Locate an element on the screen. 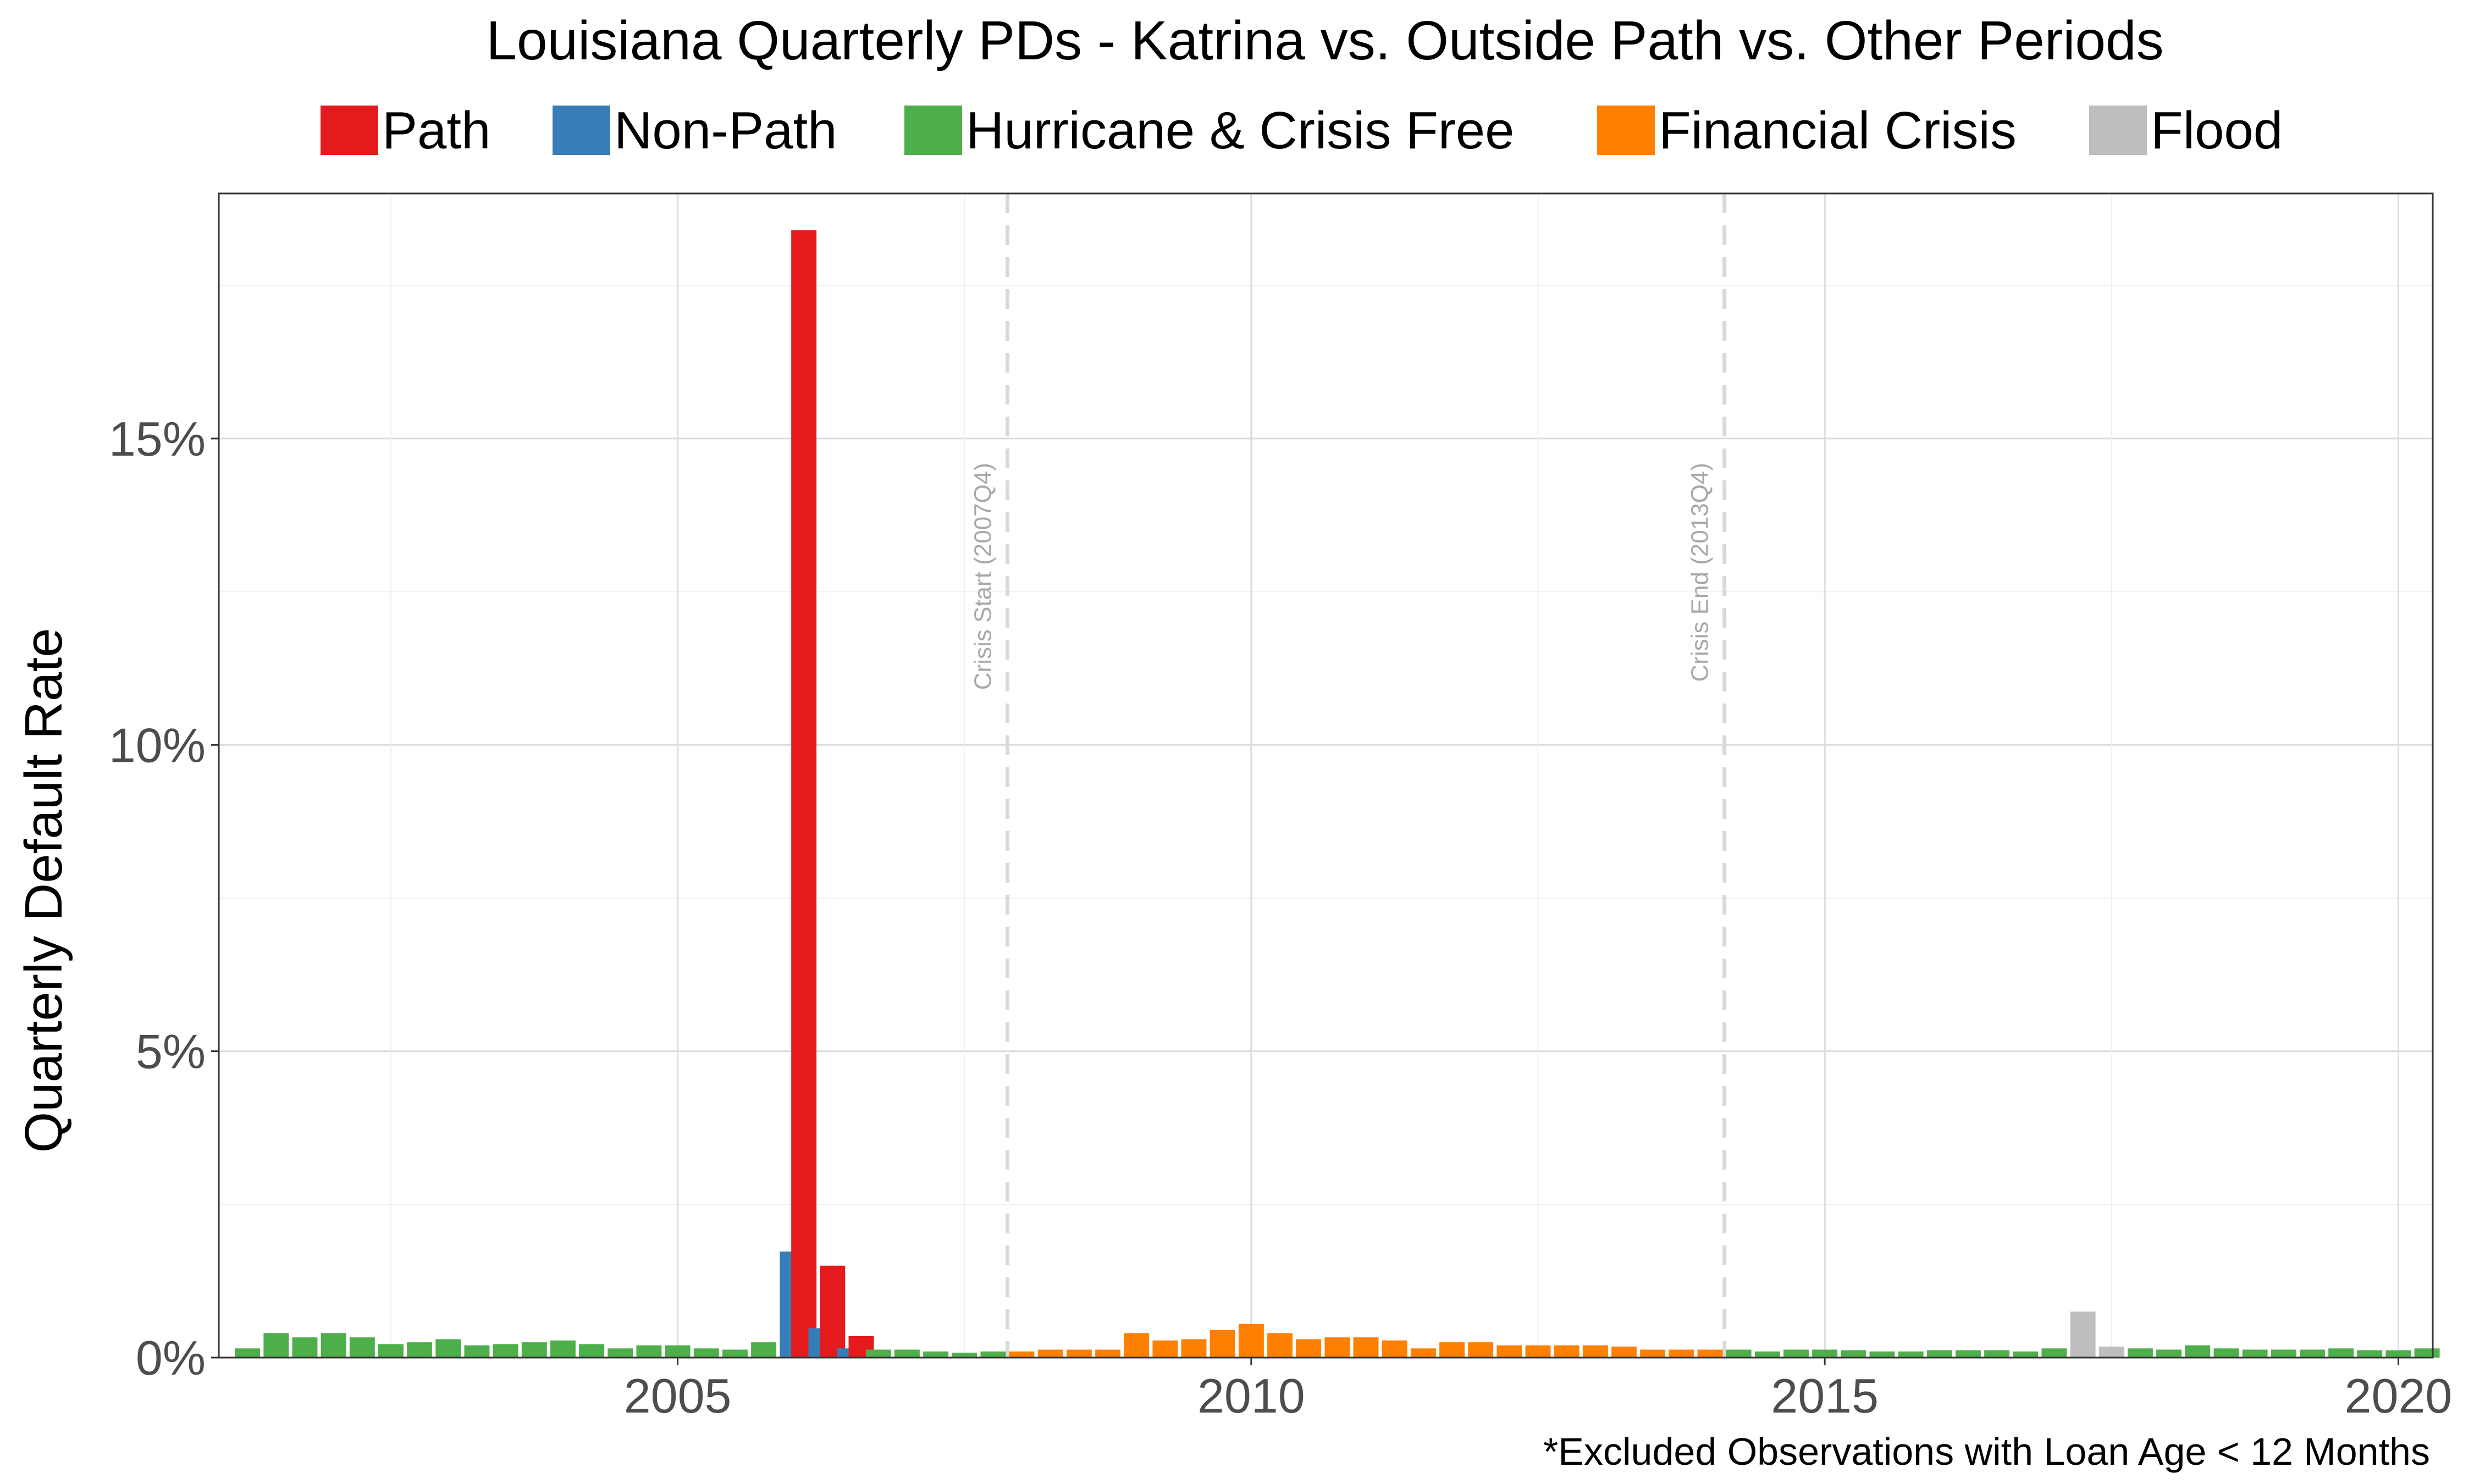 Image resolution: width=2474 pixels, height=1484 pixels. legend-item-flood: Flood is located at coordinates (2186, 130).